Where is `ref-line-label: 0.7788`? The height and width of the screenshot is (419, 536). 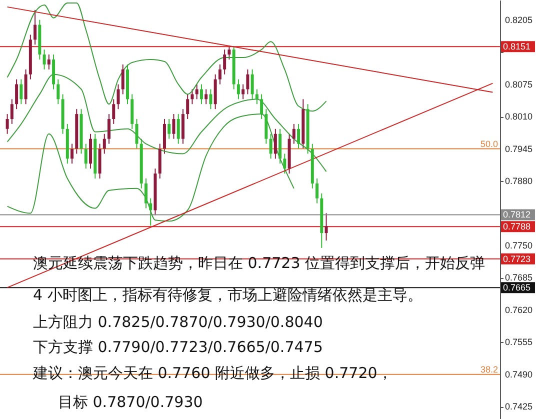
ref-line-label: 0.7788 is located at coordinates (517, 227).